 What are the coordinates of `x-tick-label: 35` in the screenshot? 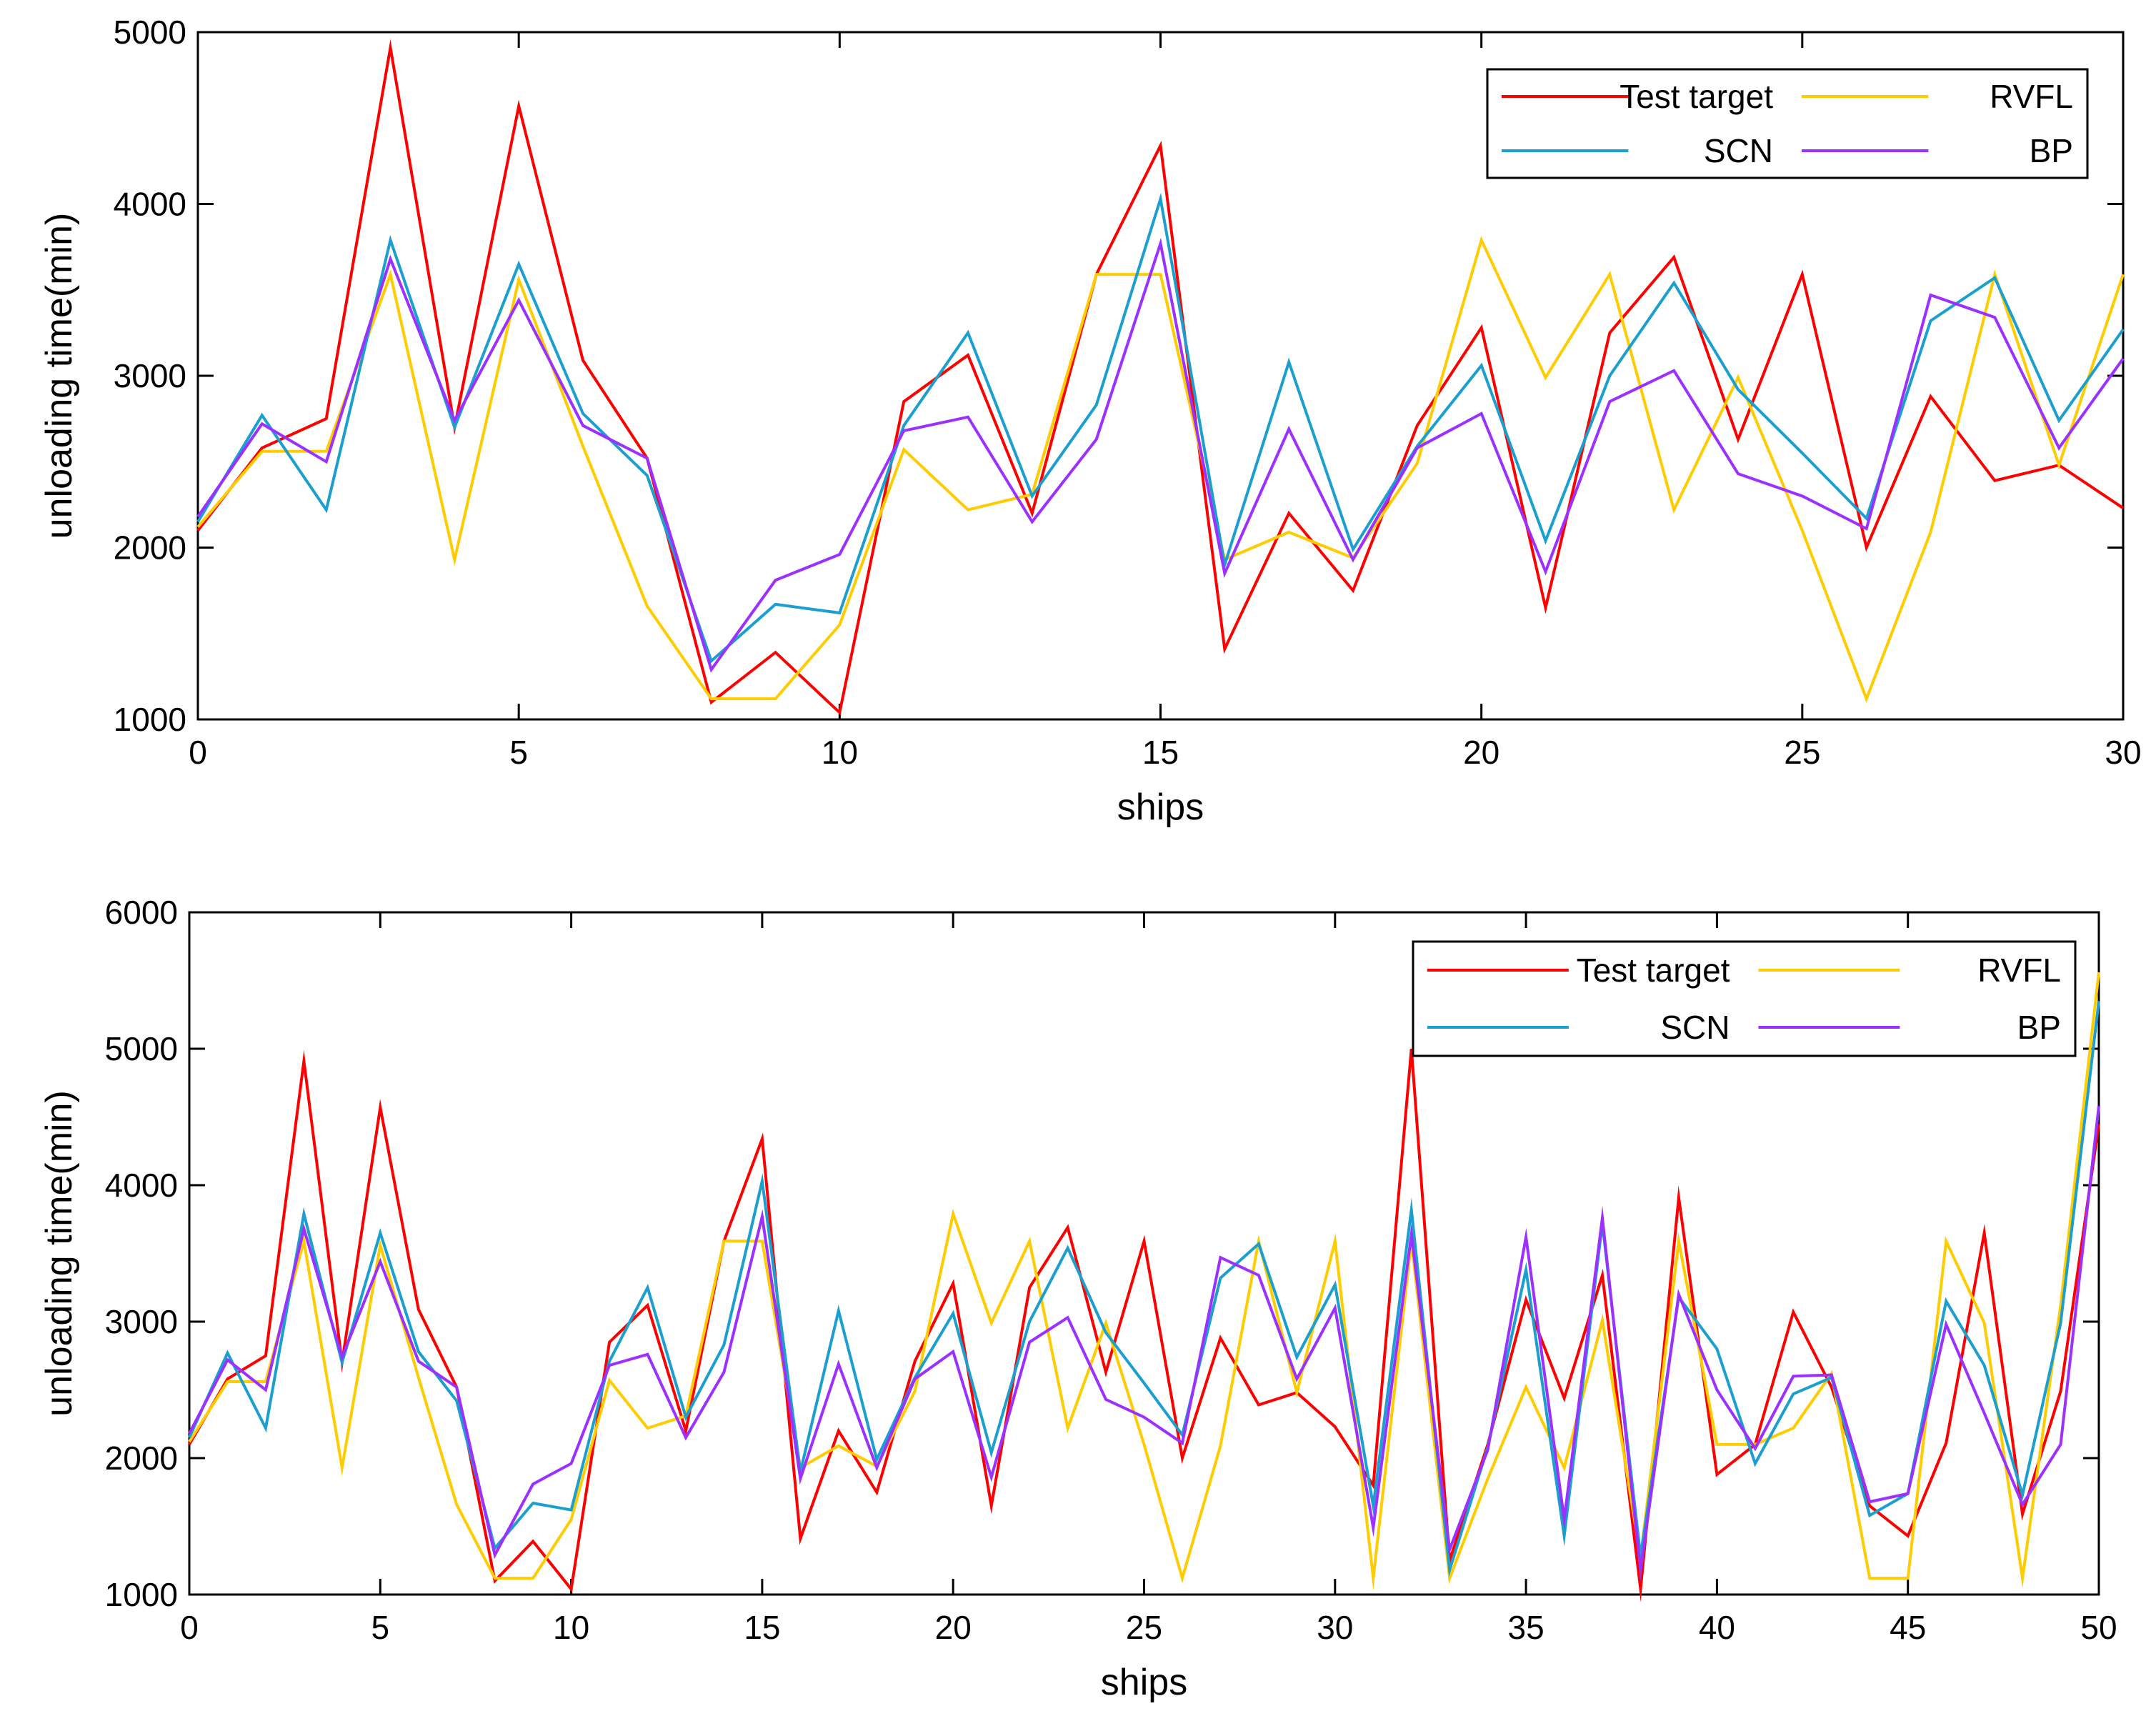 It's located at (1526, 1627).